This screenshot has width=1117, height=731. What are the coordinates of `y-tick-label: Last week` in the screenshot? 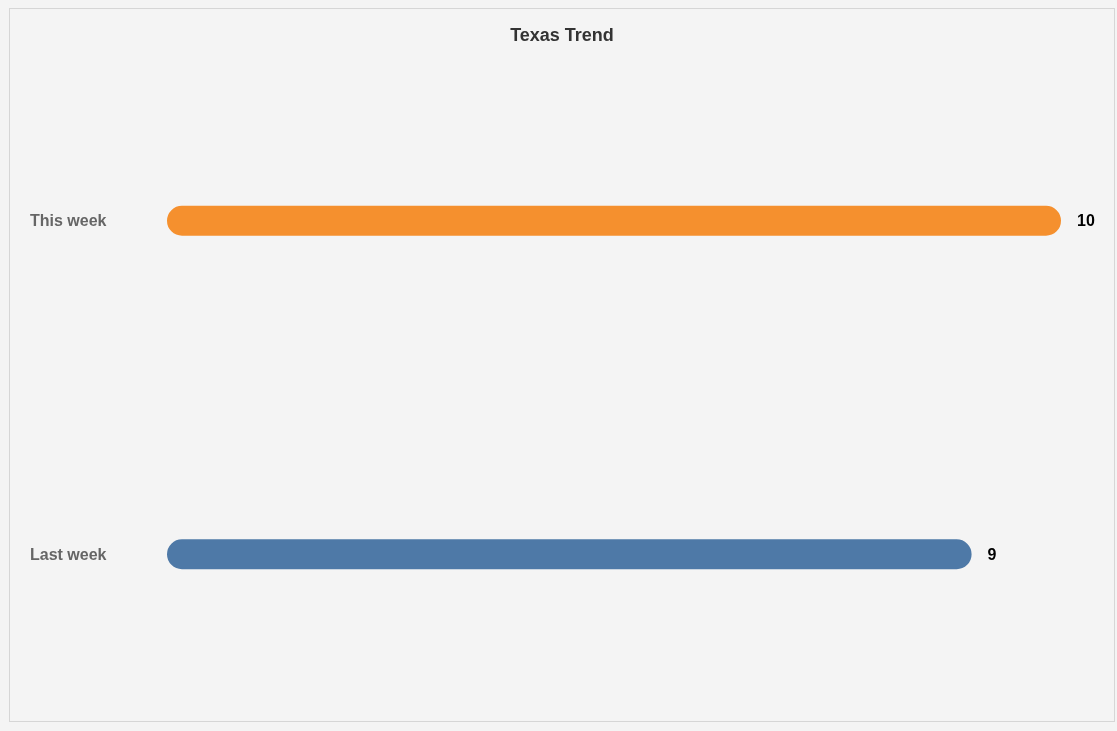 It's located at (68, 554).